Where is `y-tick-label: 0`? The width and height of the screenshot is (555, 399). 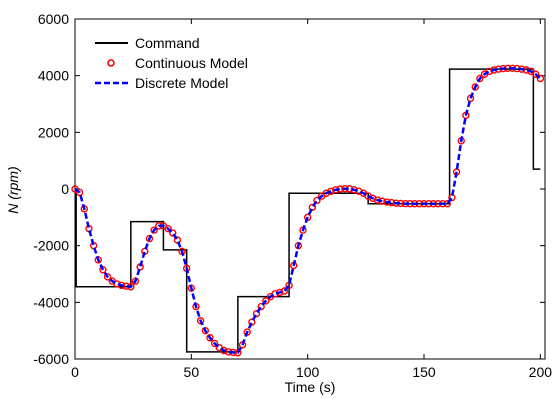 y-tick-label: 0 is located at coordinates (65, 189).